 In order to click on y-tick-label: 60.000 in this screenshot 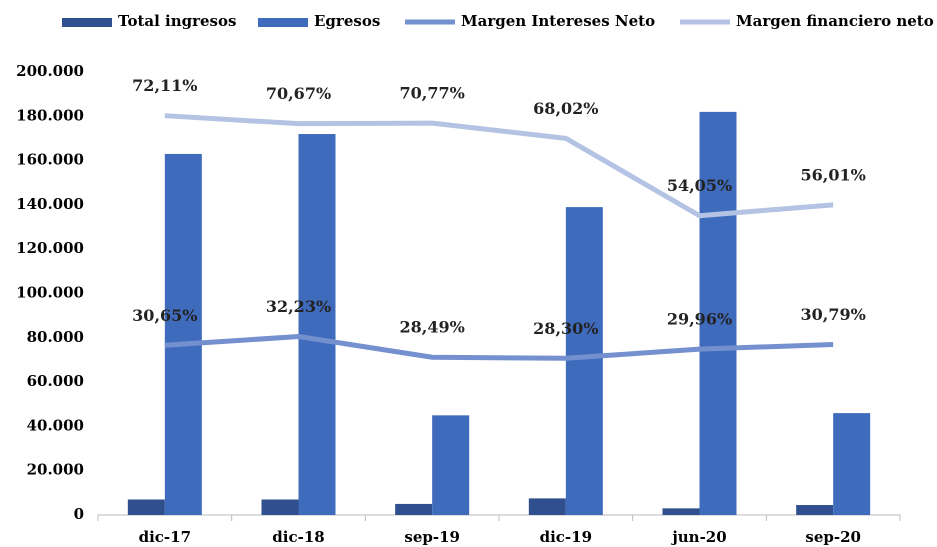, I will do `click(55, 381)`.